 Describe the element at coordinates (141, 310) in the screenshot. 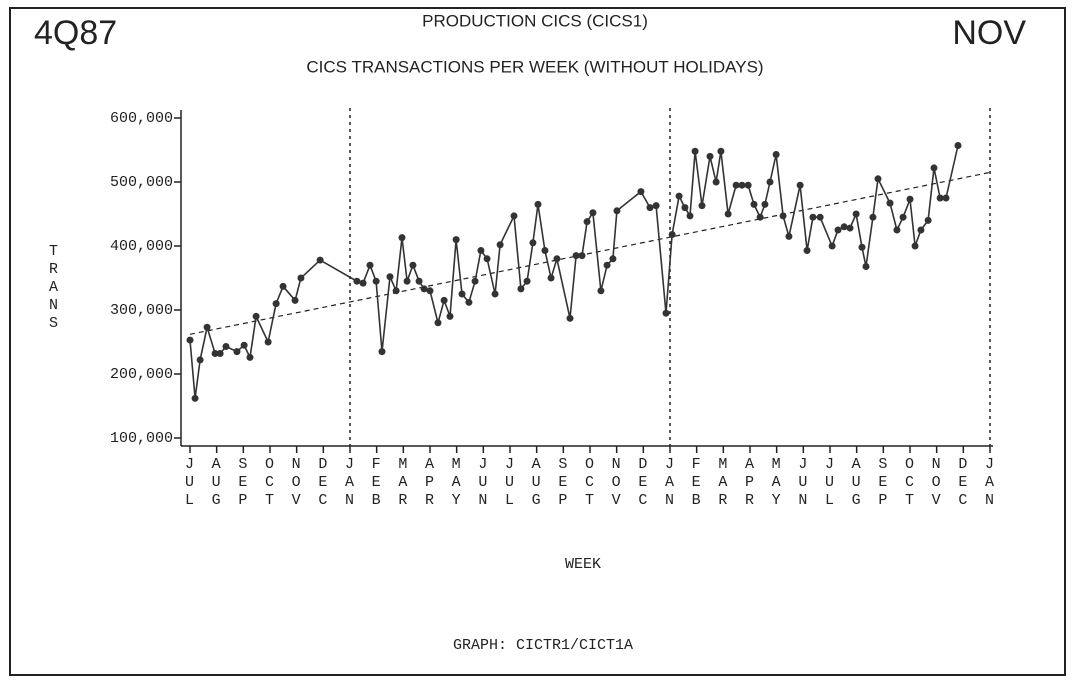

I see `y-tick-label: 300,000` at that location.